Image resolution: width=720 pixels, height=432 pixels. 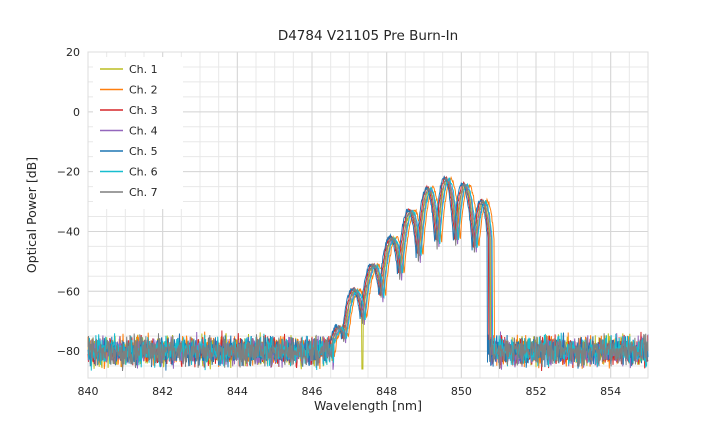 I want to click on legend-label: Ch. 7, so click(x=143, y=192).